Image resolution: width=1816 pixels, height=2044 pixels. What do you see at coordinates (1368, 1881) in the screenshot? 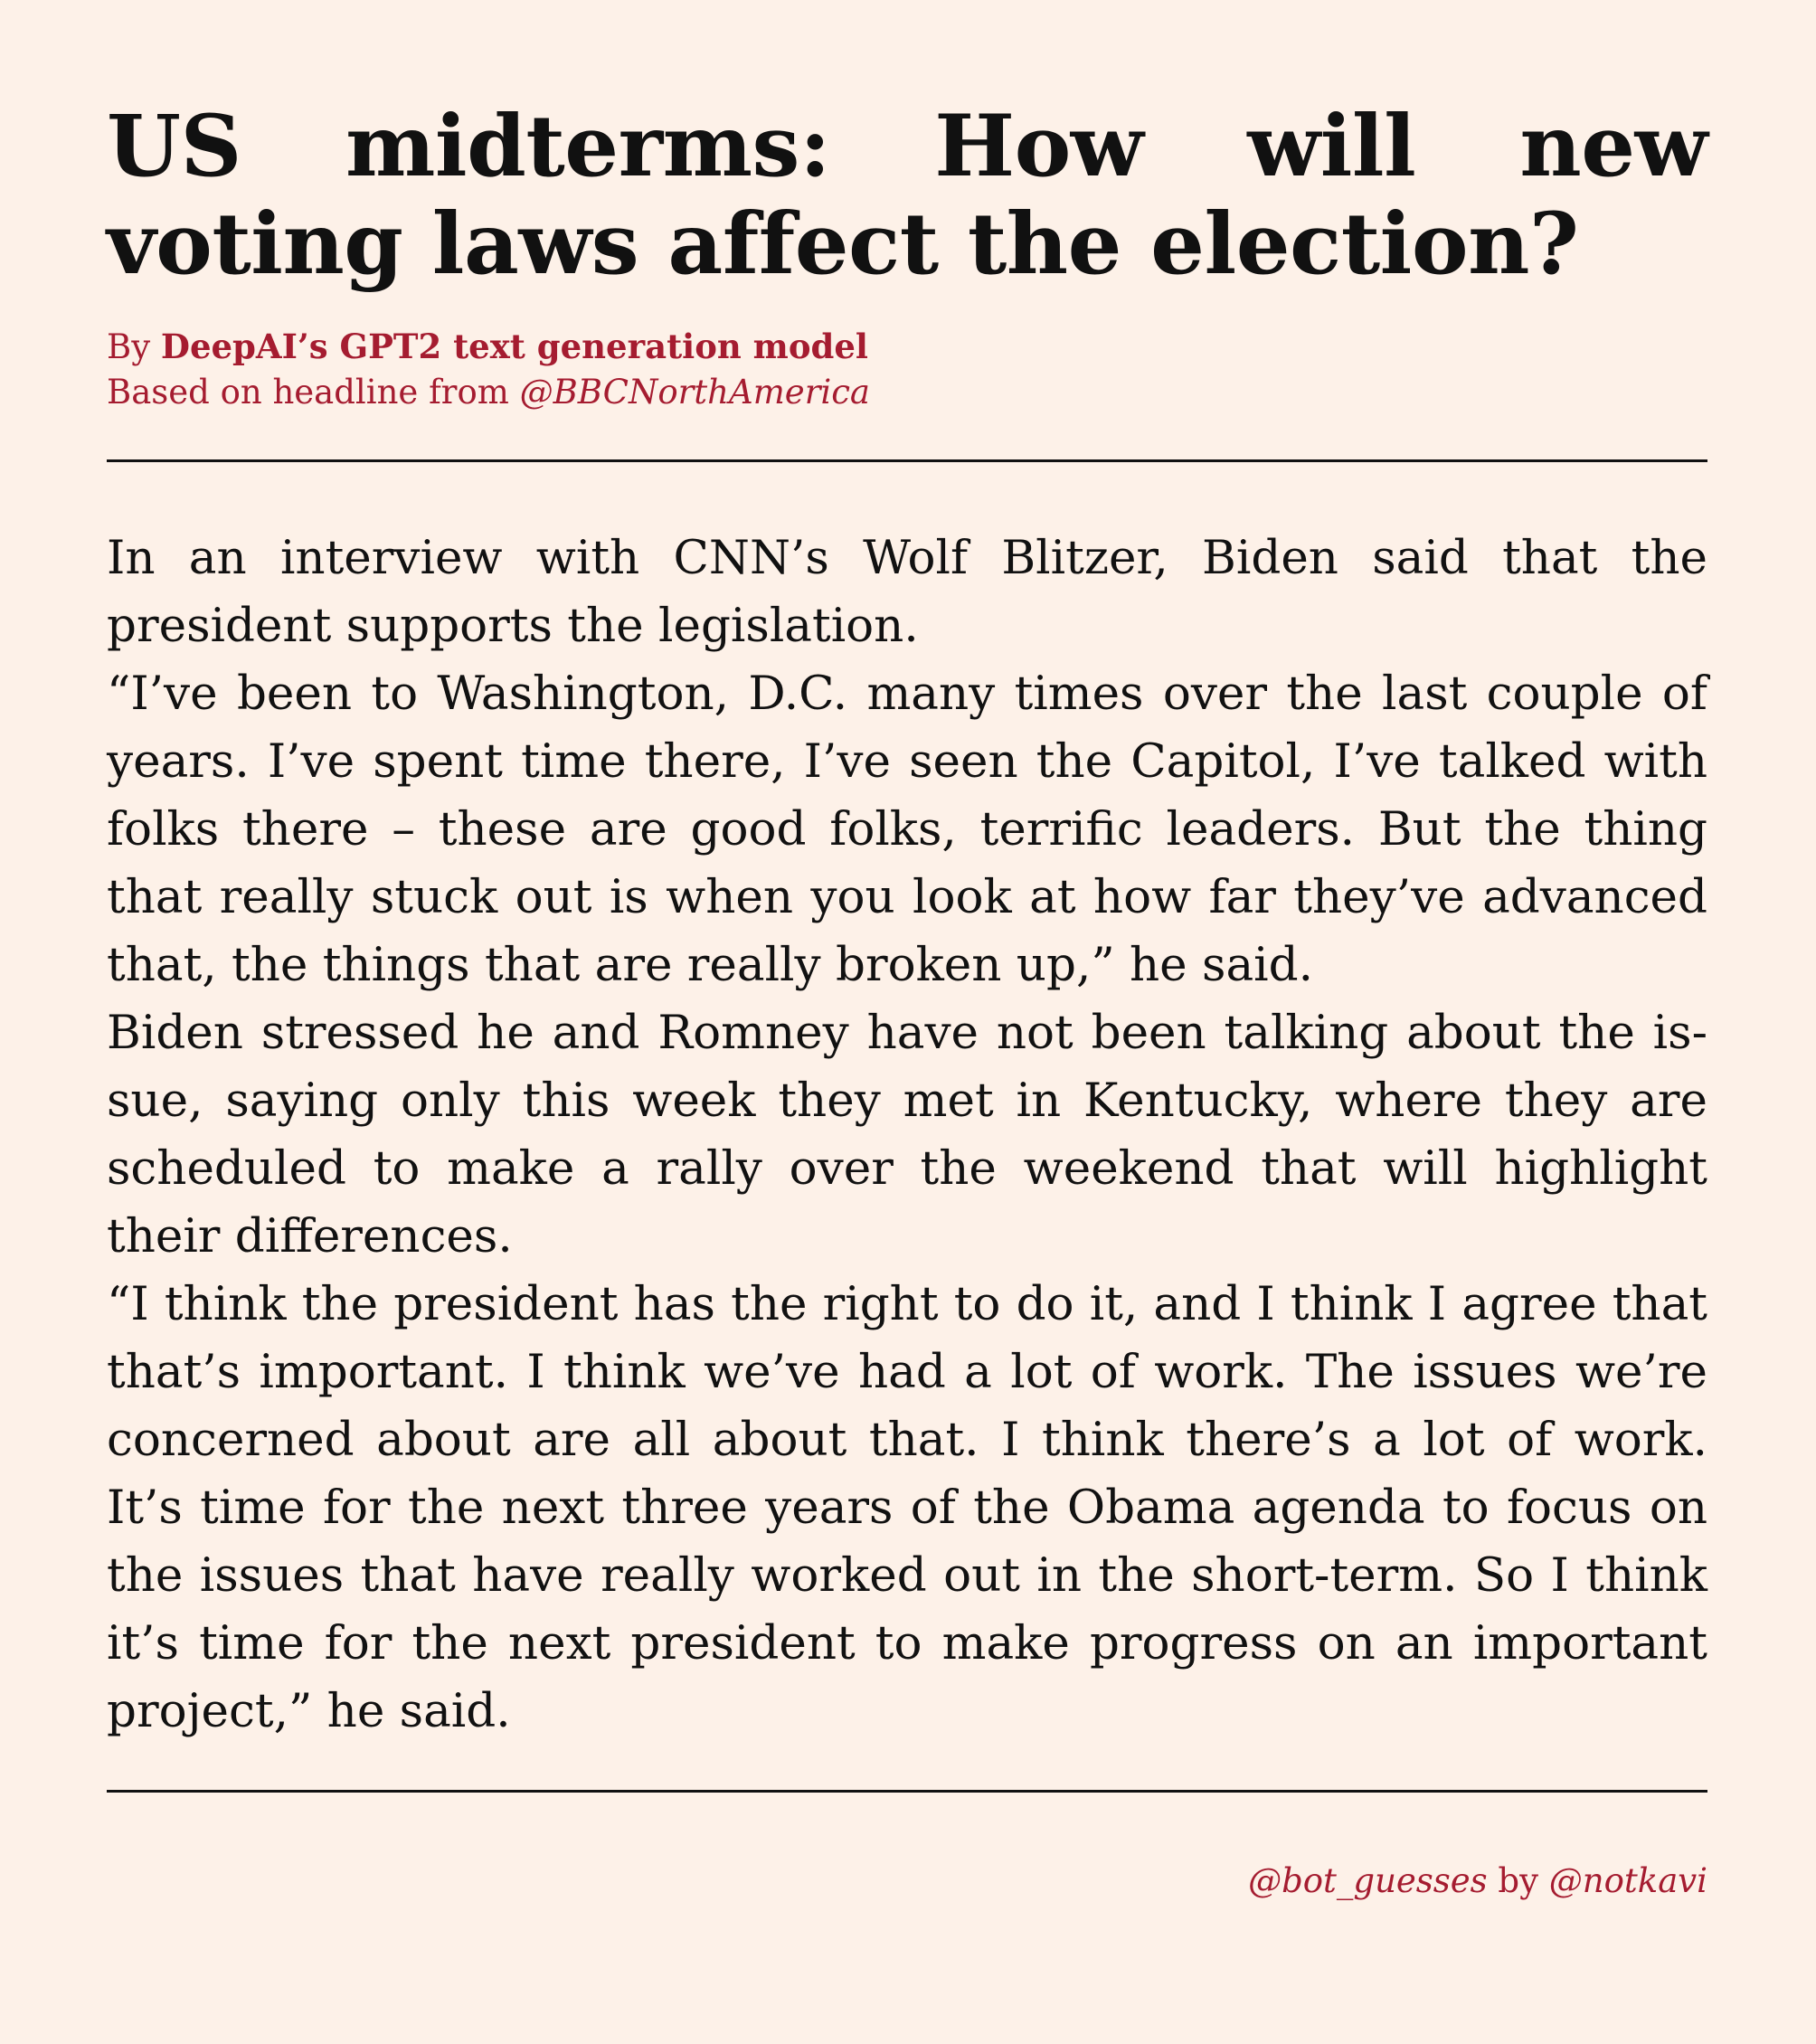
I see `bot-handle: @bot_guesses` at bounding box center [1368, 1881].